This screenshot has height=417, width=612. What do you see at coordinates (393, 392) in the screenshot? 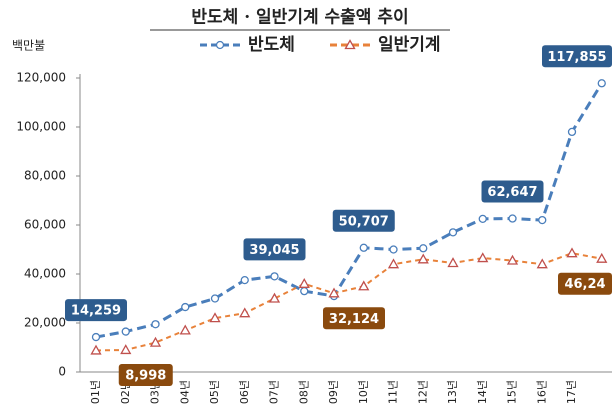
I see `x-tick-label: 11년` at bounding box center [393, 392].